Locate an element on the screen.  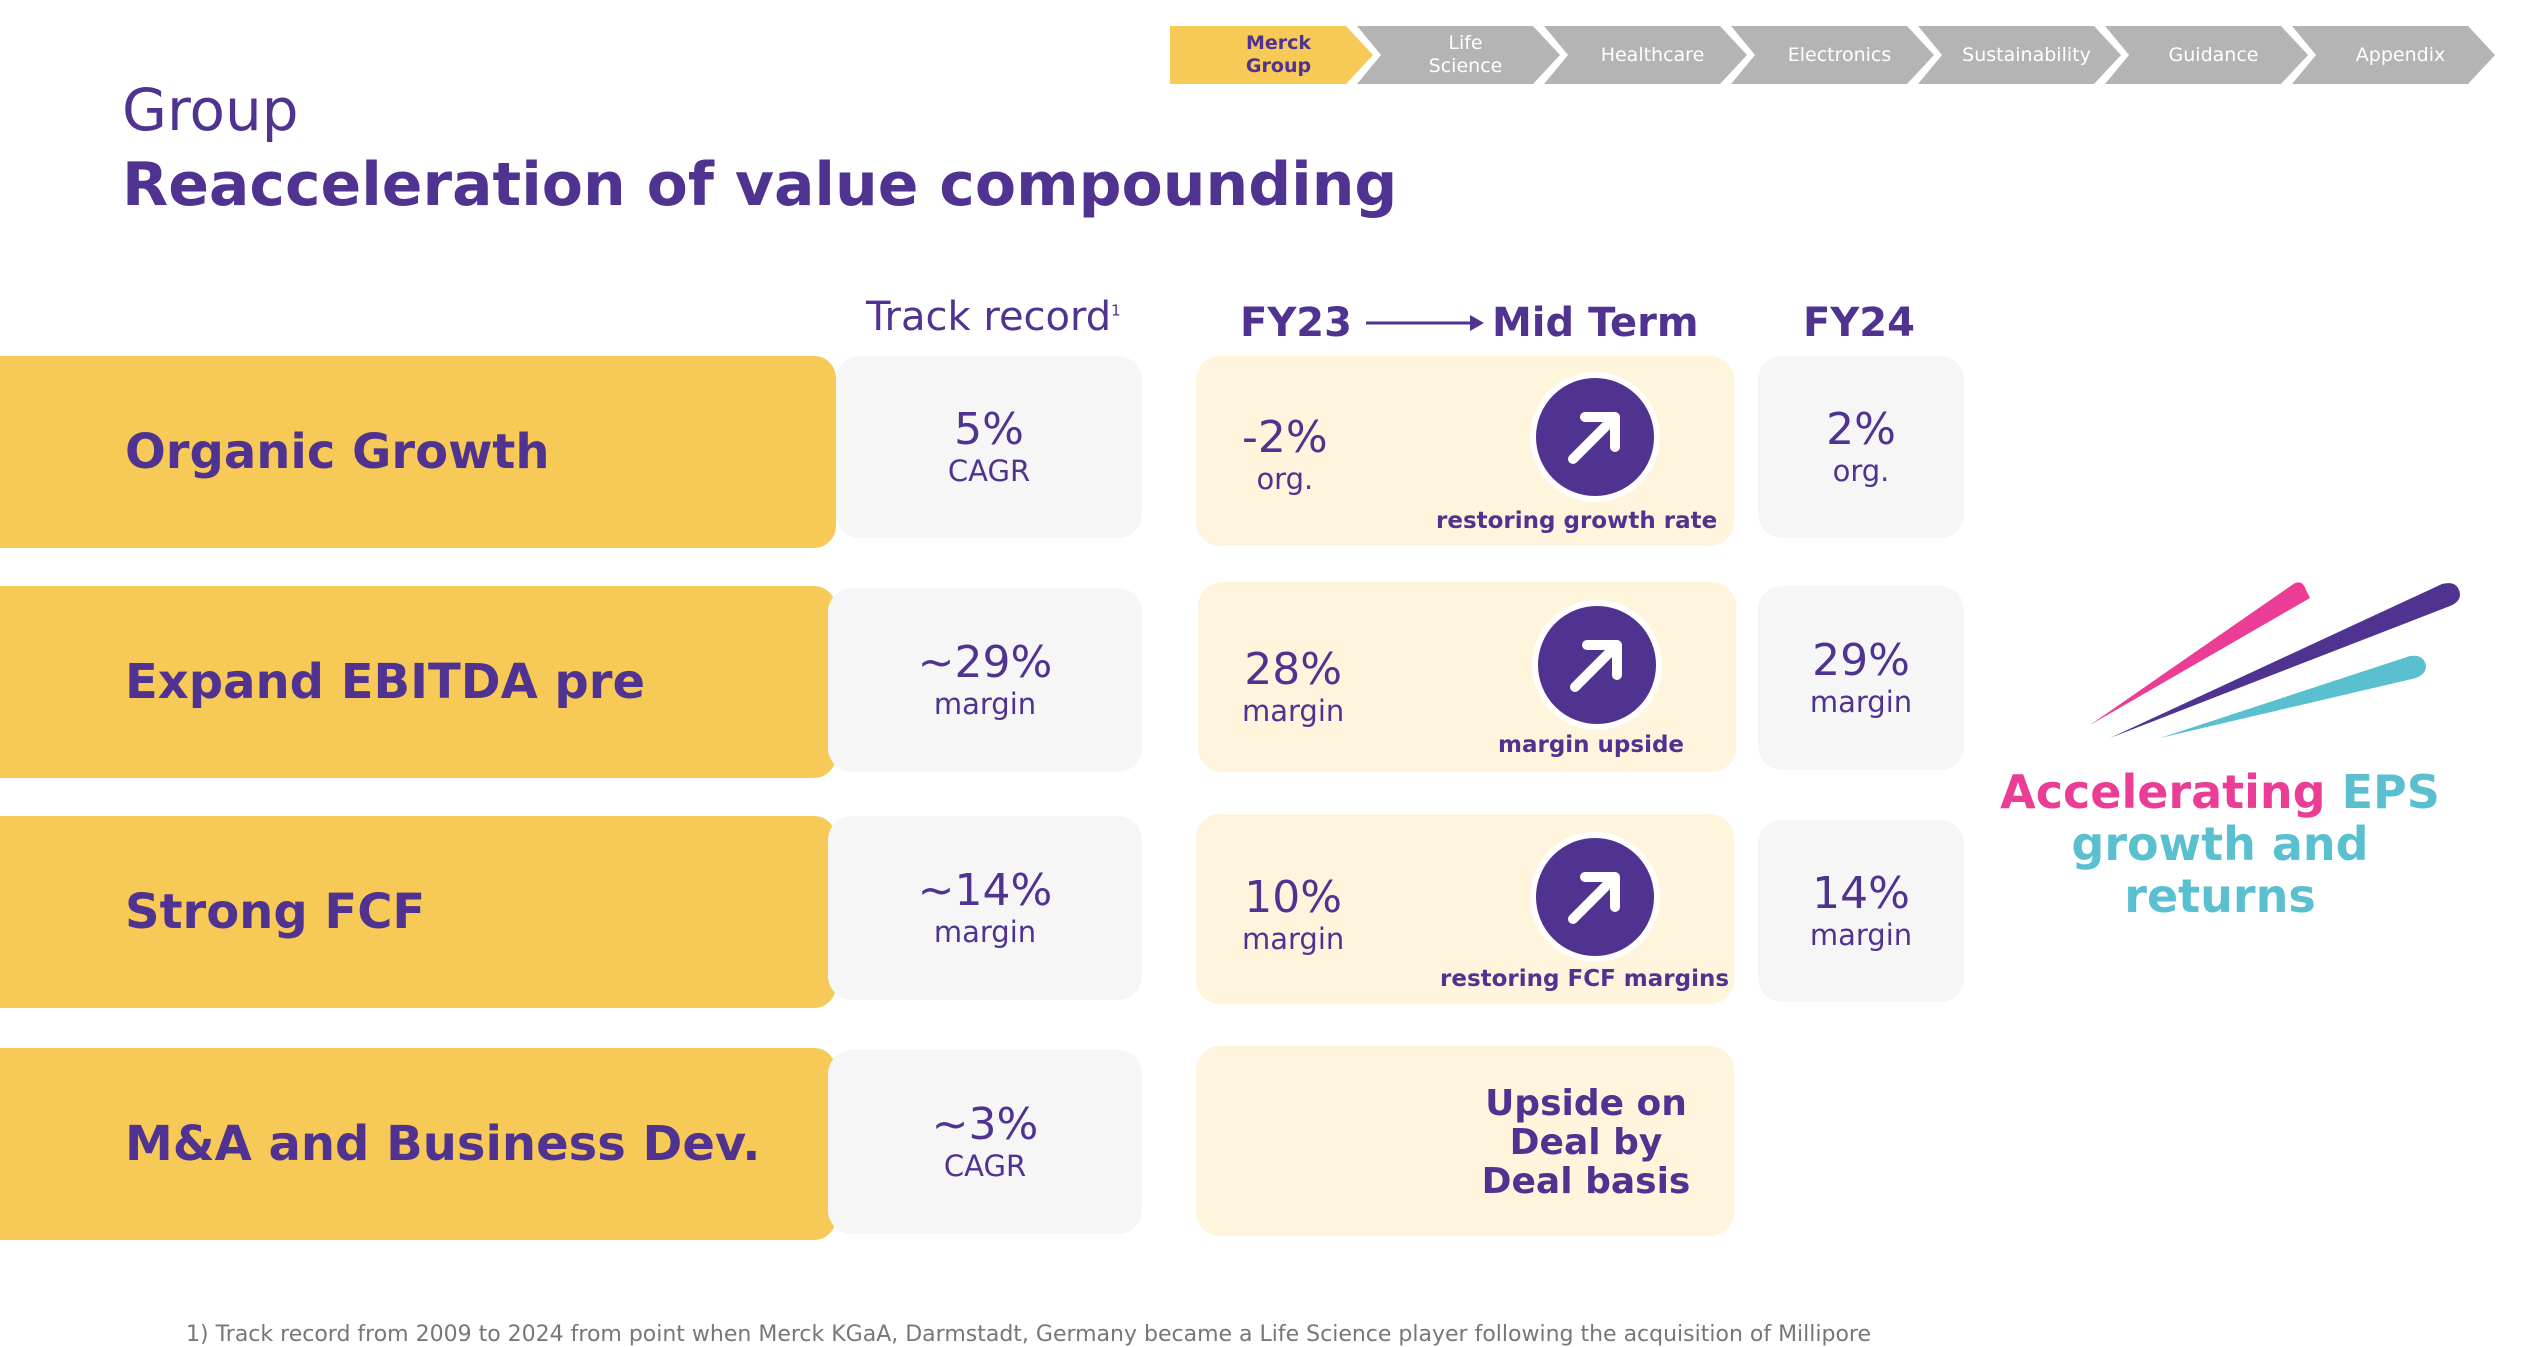
fy24-unit: org. is located at coordinates (1861, 471).